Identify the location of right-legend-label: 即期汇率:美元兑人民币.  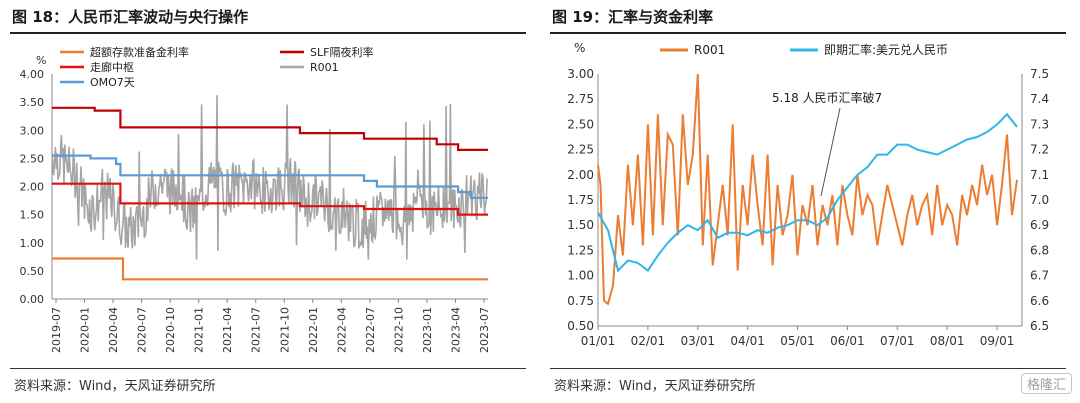
(886, 49).